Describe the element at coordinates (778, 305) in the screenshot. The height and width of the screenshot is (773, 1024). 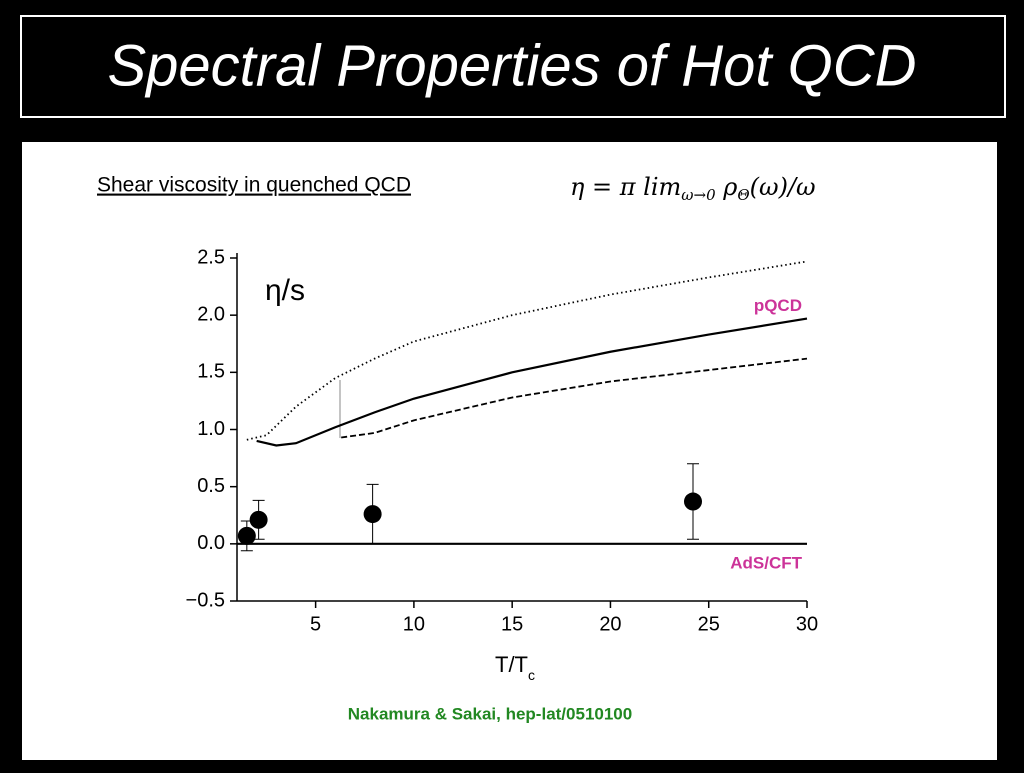
I see `series-label: pQCD` at that location.